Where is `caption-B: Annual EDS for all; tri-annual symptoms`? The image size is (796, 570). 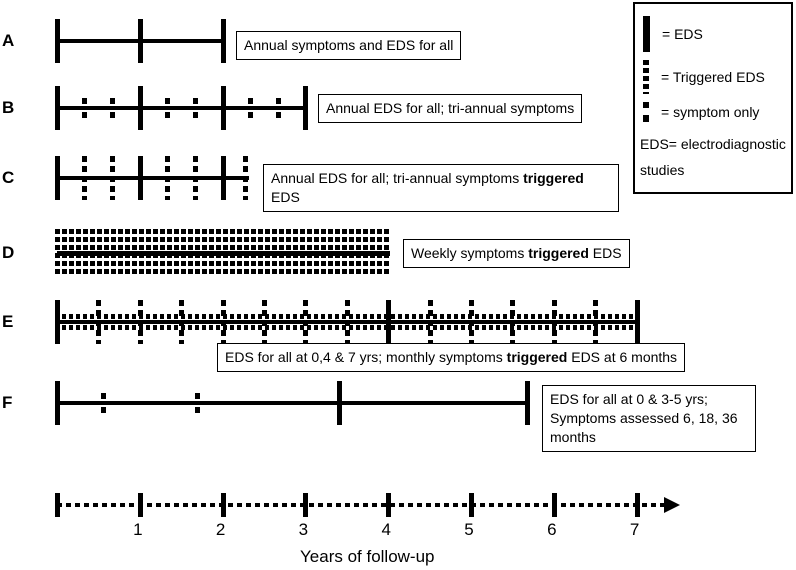
caption-B: Annual EDS for all; tri-annual symptoms is located at coordinates (450, 108).